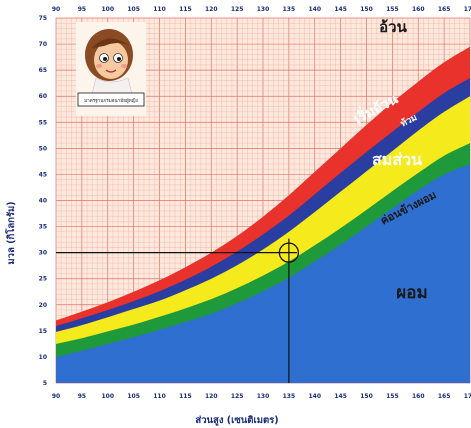 Image resolution: width=471 pixels, height=428 pixels. What do you see at coordinates (43, 357) in the screenshot?
I see `y-tick-label: 10` at bounding box center [43, 357].